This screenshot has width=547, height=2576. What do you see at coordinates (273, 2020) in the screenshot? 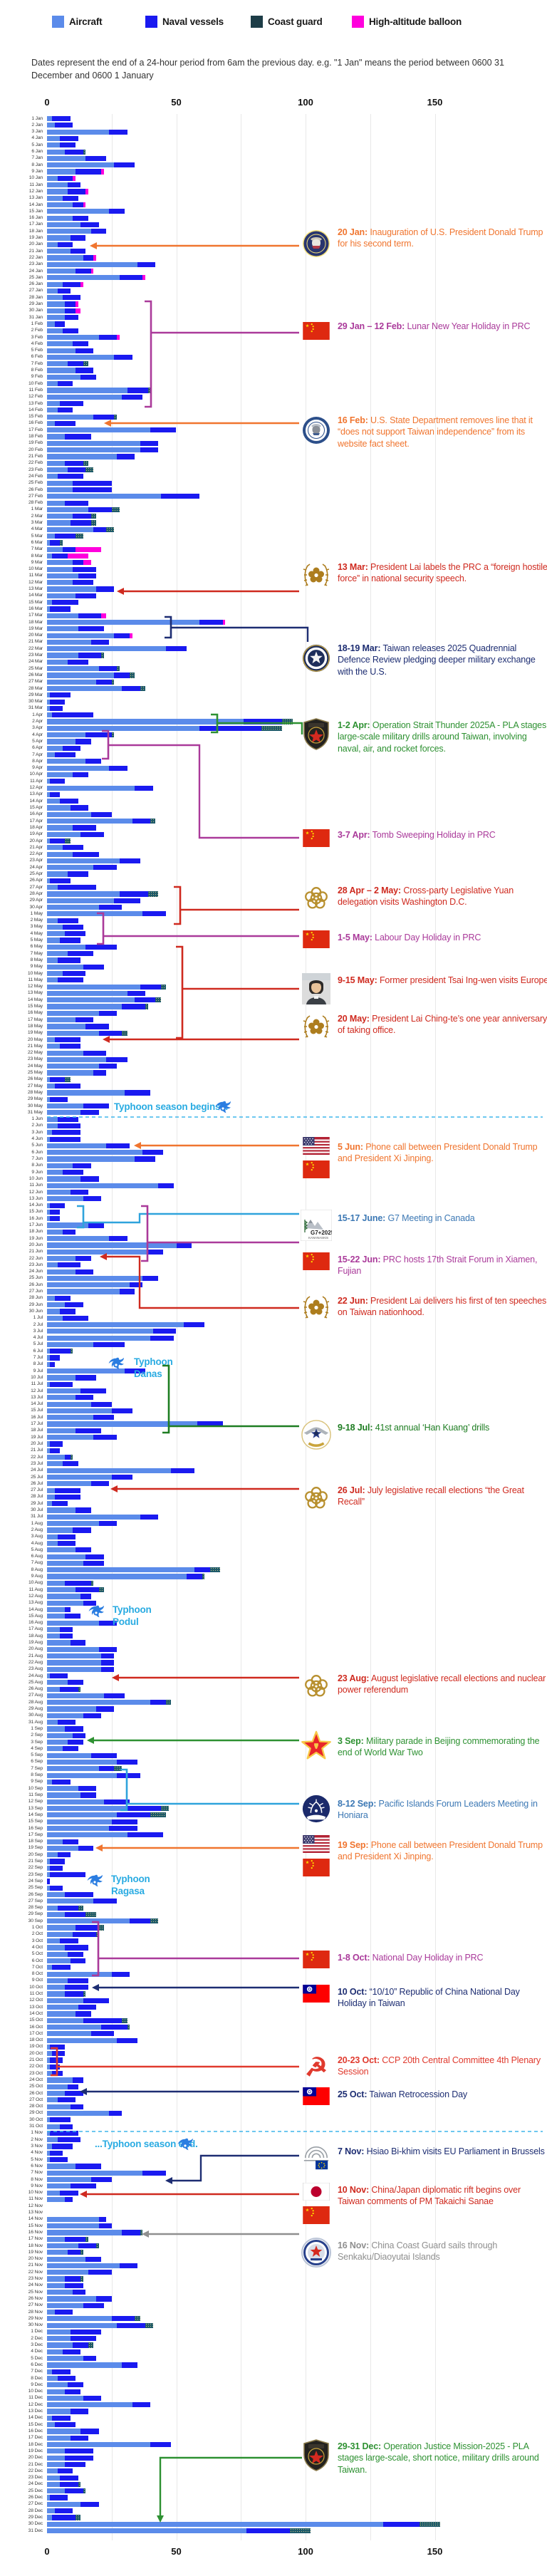
I see `bar-row: 15 Oct` at bounding box center [273, 2020].